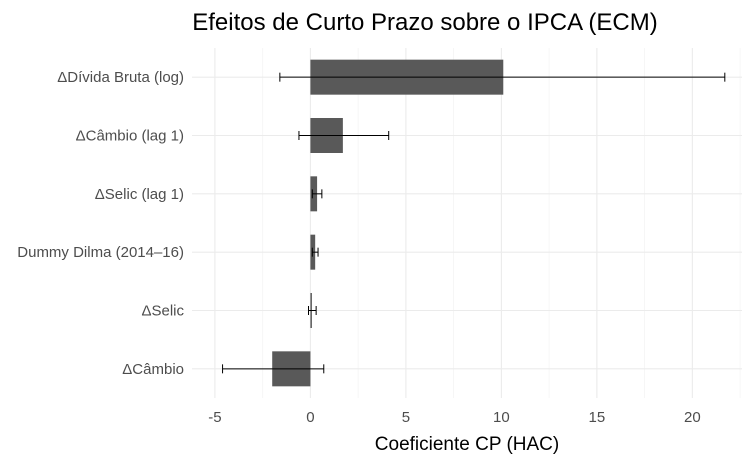 The width and height of the screenshot is (753, 468). What do you see at coordinates (406, 417) in the screenshot?
I see `x-tick-label: 5` at bounding box center [406, 417].